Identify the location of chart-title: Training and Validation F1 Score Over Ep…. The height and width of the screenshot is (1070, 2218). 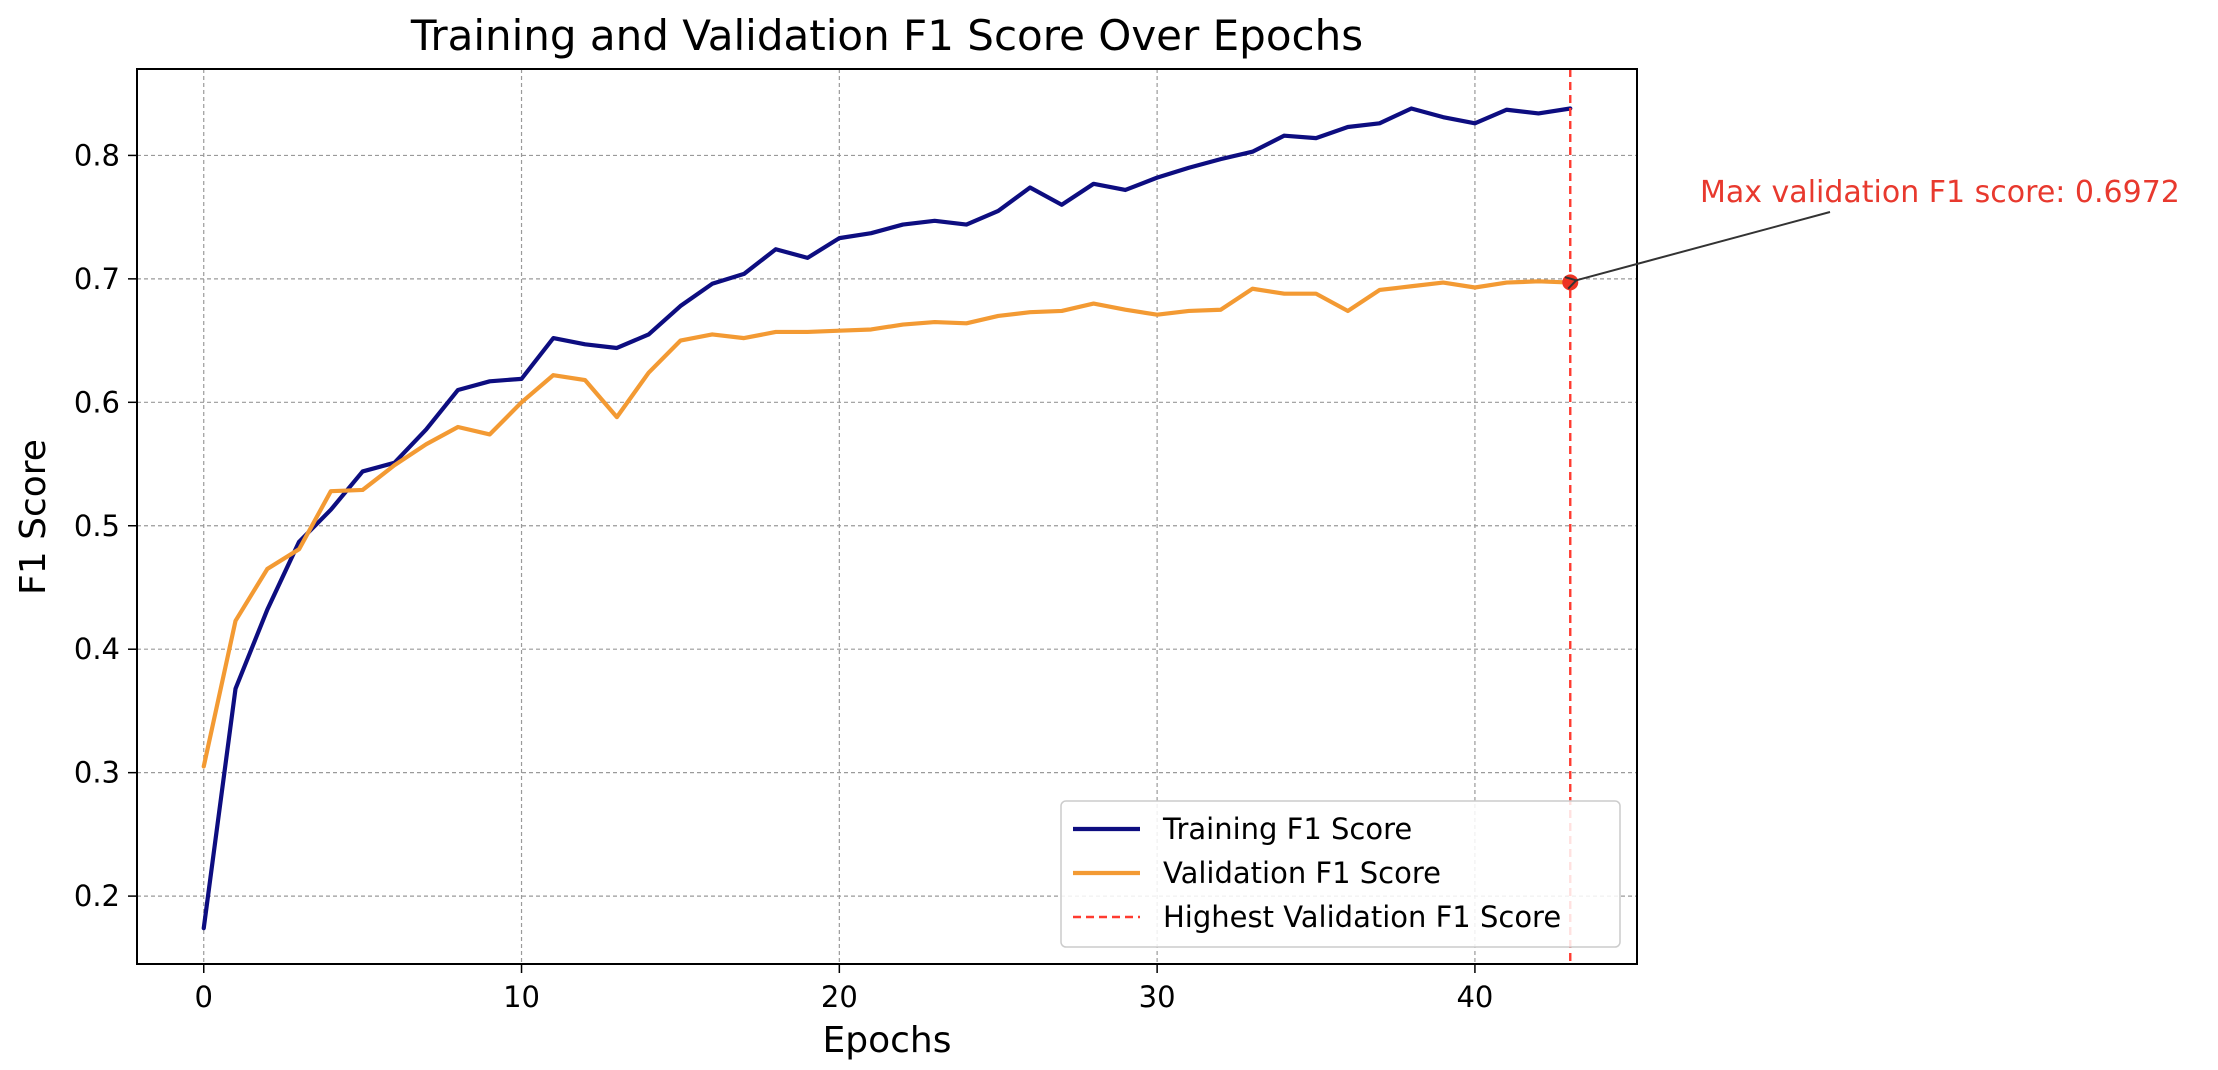
(886, 35).